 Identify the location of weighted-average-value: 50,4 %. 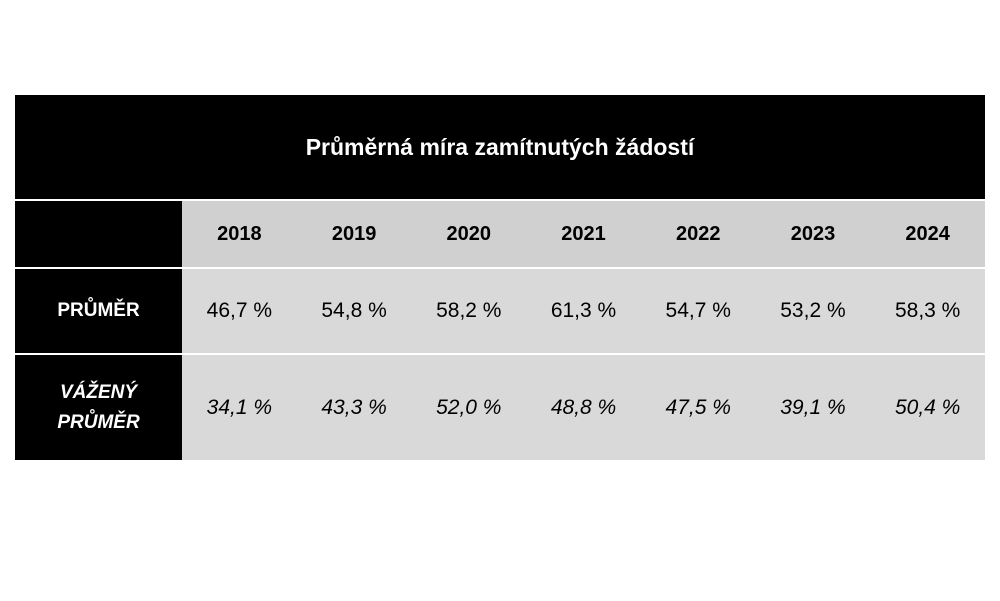
(927, 407).